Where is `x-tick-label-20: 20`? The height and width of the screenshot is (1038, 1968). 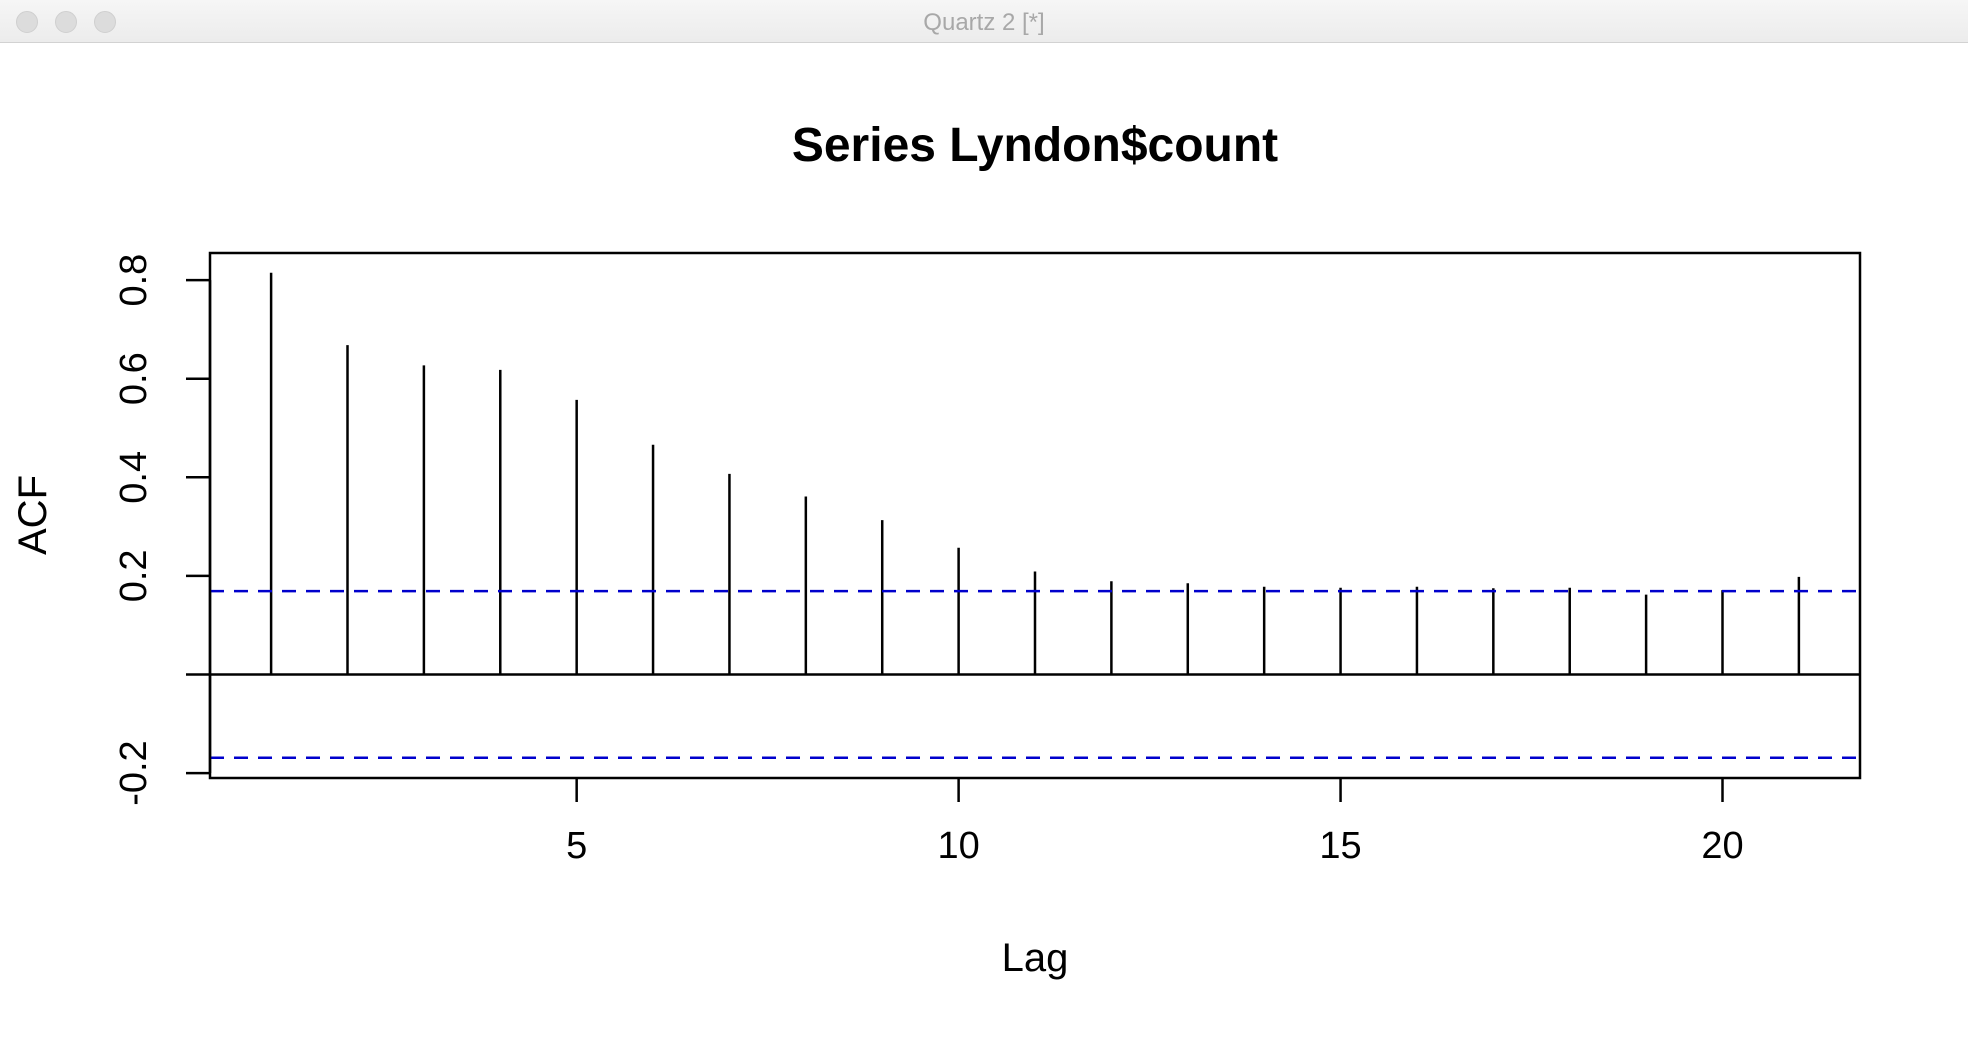
x-tick-label-20: 20 is located at coordinates (1722, 846).